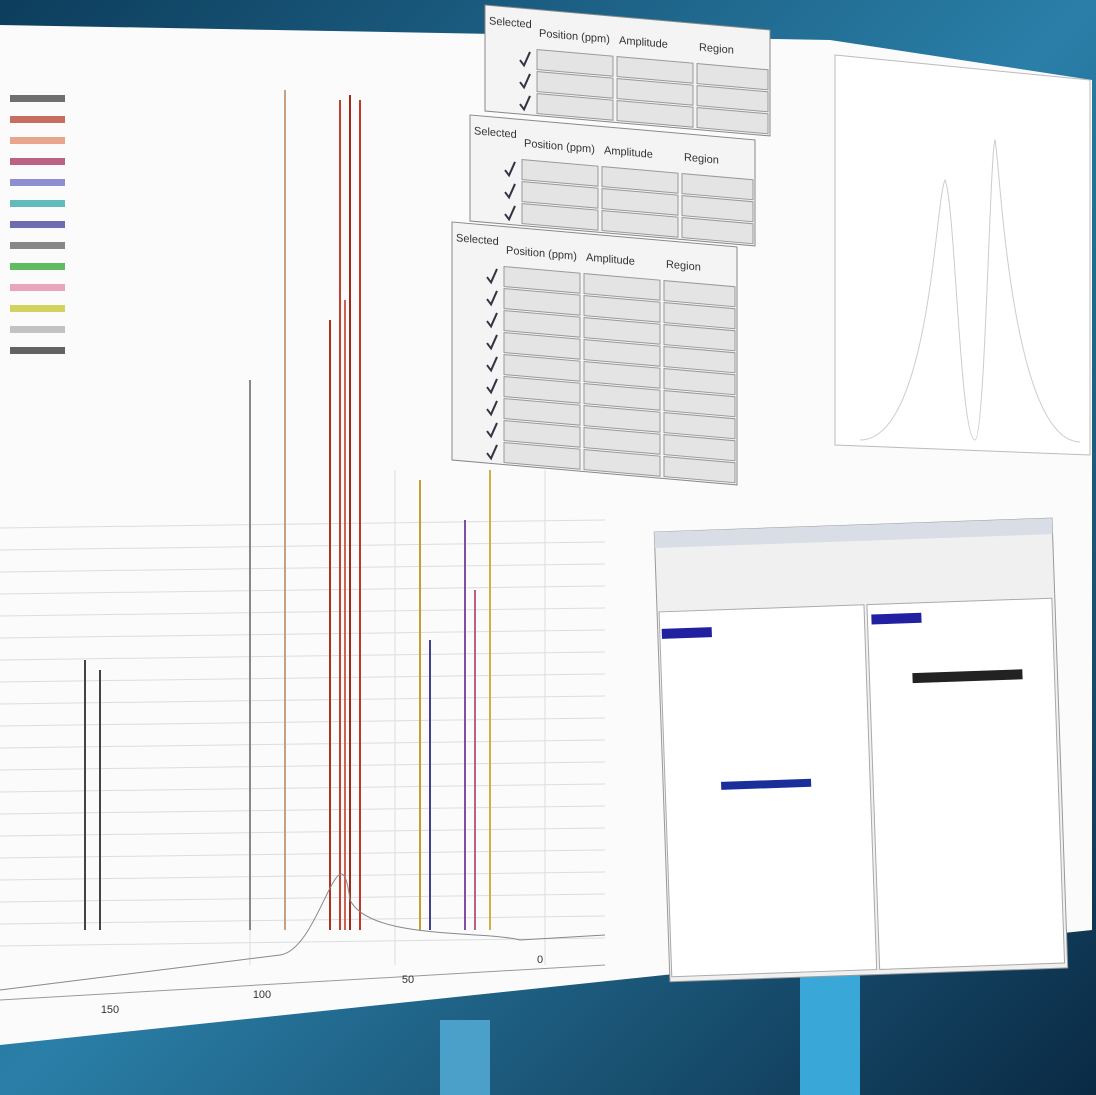 This screenshot has width=1096, height=1095. I want to click on column-header: Region, so click(683, 266).